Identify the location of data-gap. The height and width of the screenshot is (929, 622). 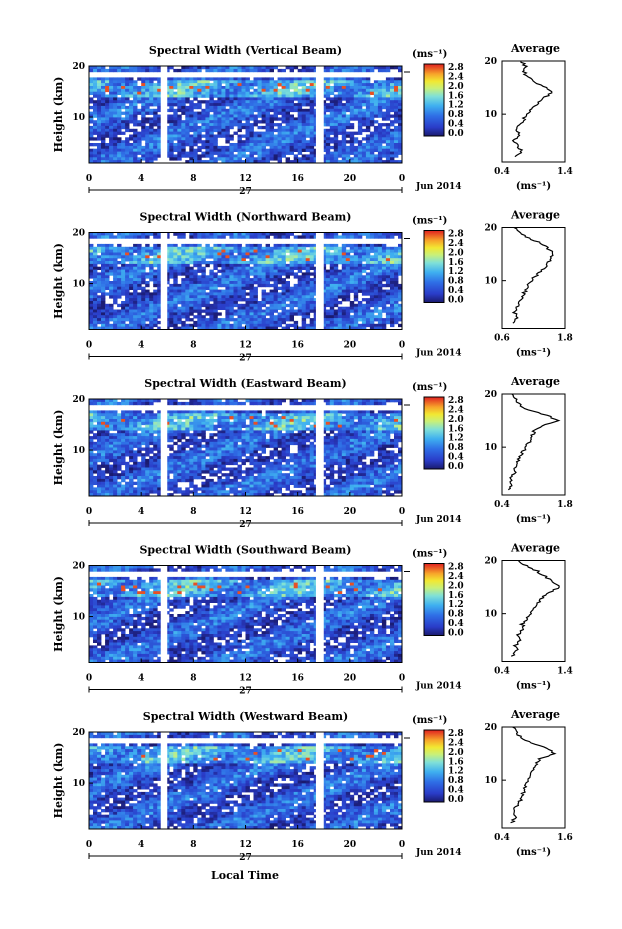
(319, 114).